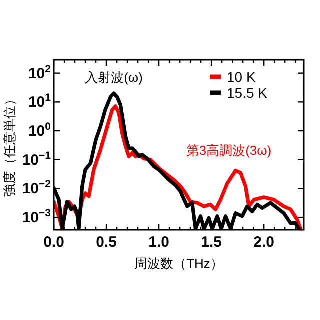  What do you see at coordinates (40, 72) in the screenshot?
I see `y-tick-label: 10$^{2}$` at bounding box center [40, 72].